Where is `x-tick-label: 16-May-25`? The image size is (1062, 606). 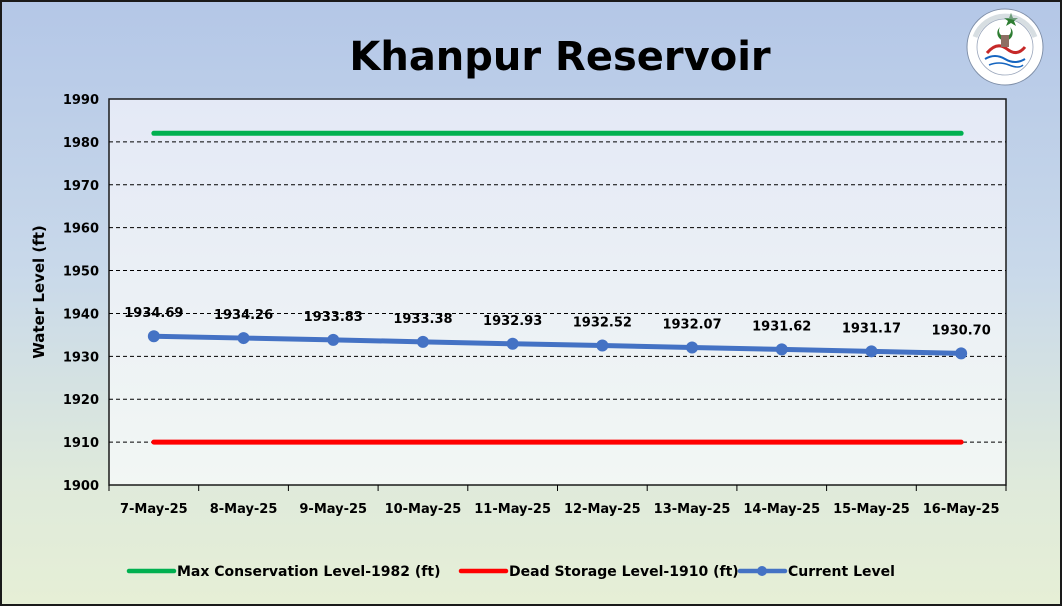 x-tick-label: 16-May-25 is located at coordinates (961, 509).